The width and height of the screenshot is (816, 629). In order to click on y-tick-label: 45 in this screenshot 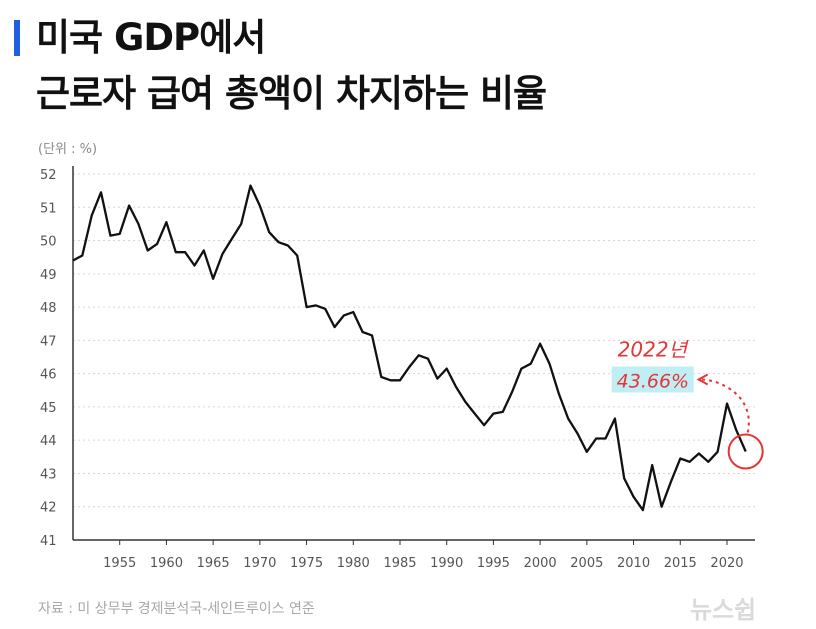, I will do `click(48, 408)`.